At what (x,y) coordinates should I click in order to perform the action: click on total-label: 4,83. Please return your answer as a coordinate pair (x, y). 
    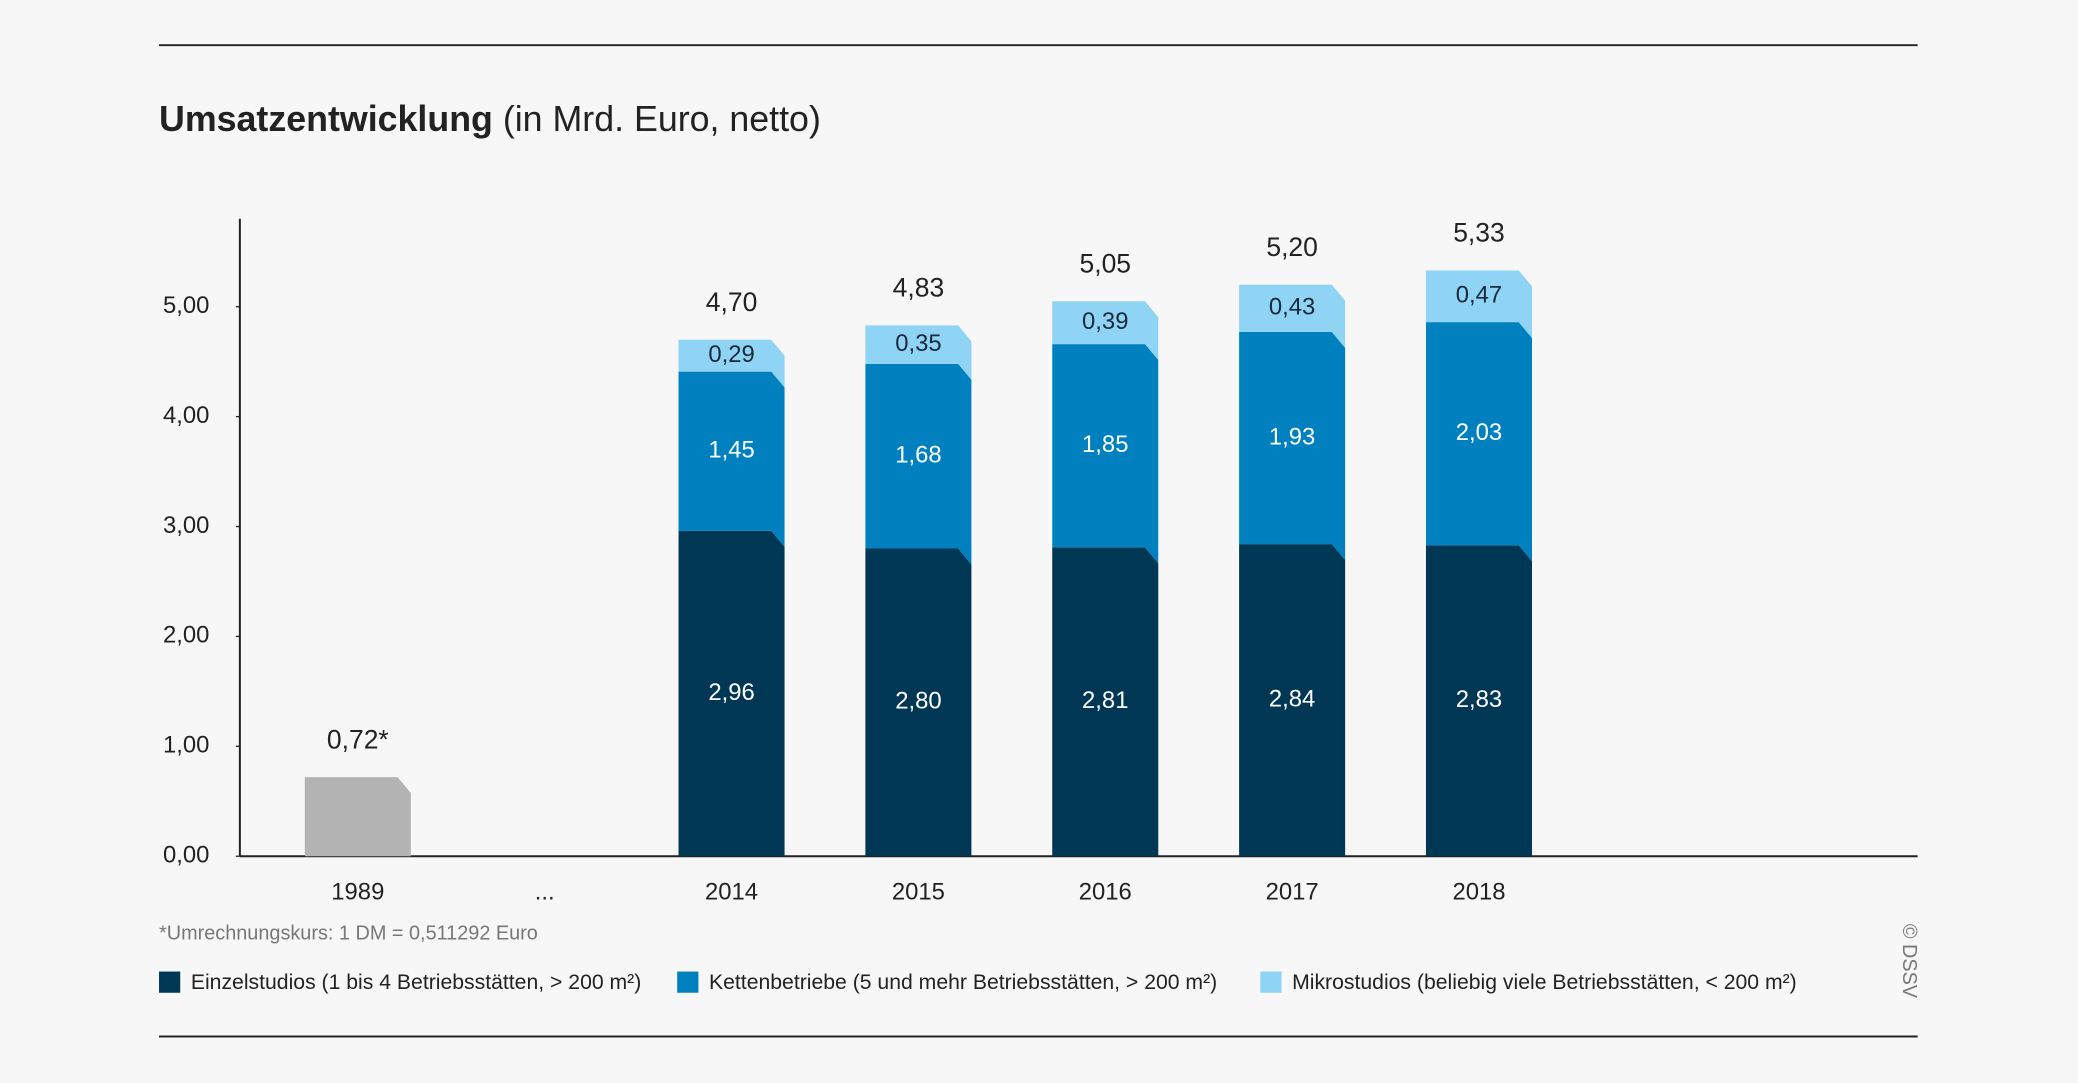
    Looking at the image, I should click on (919, 288).